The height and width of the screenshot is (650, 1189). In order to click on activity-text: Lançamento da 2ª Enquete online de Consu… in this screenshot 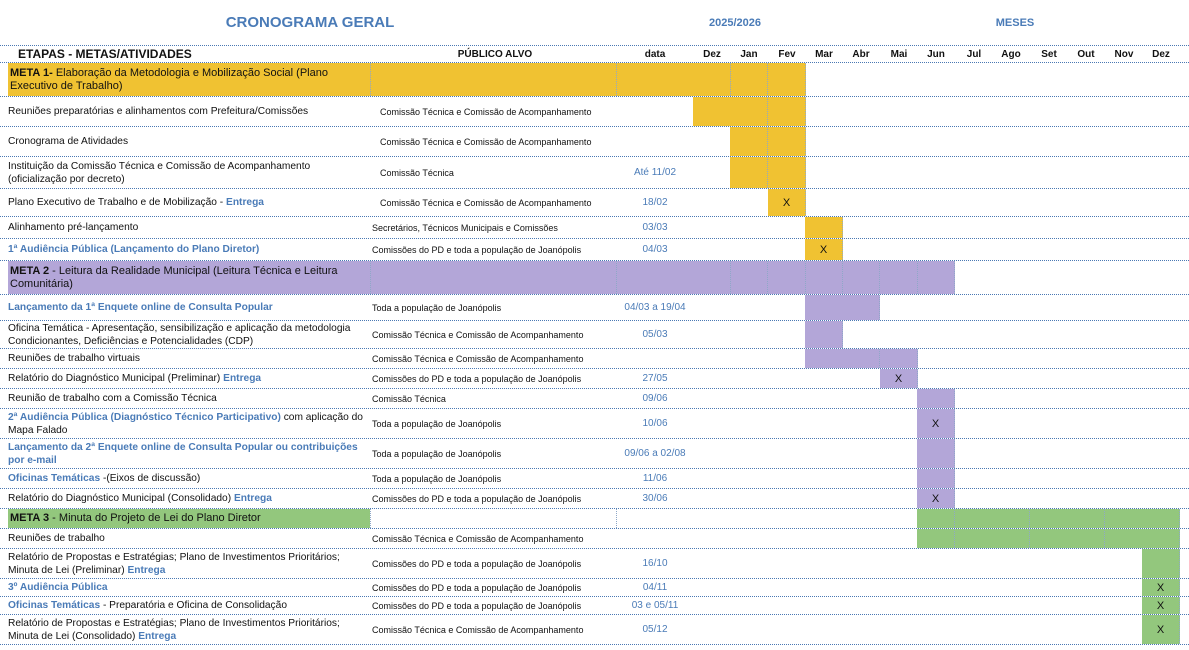, I will do `click(188, 454)`.